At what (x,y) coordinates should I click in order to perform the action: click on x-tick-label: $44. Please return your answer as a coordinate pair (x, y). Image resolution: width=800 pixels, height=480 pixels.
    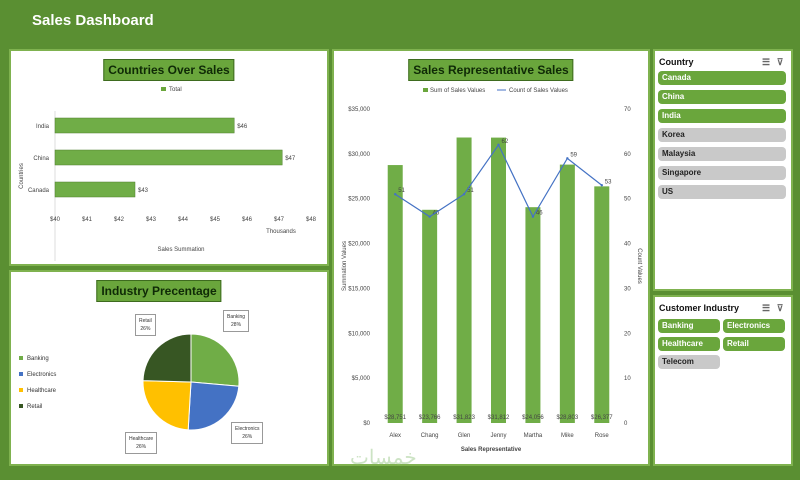
    Looking at the image, I should click on (183, 220).